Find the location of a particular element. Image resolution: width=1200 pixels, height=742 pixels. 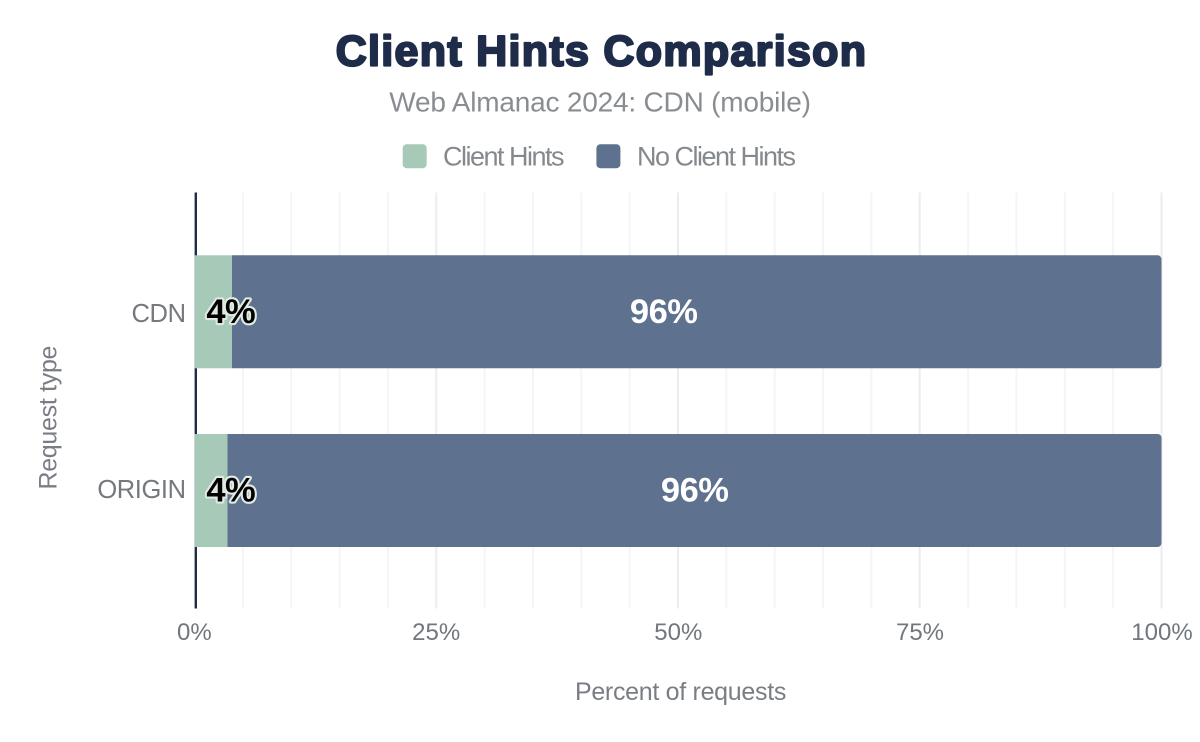

svg-text: ORIGIN is located at coordinates (141, 490).